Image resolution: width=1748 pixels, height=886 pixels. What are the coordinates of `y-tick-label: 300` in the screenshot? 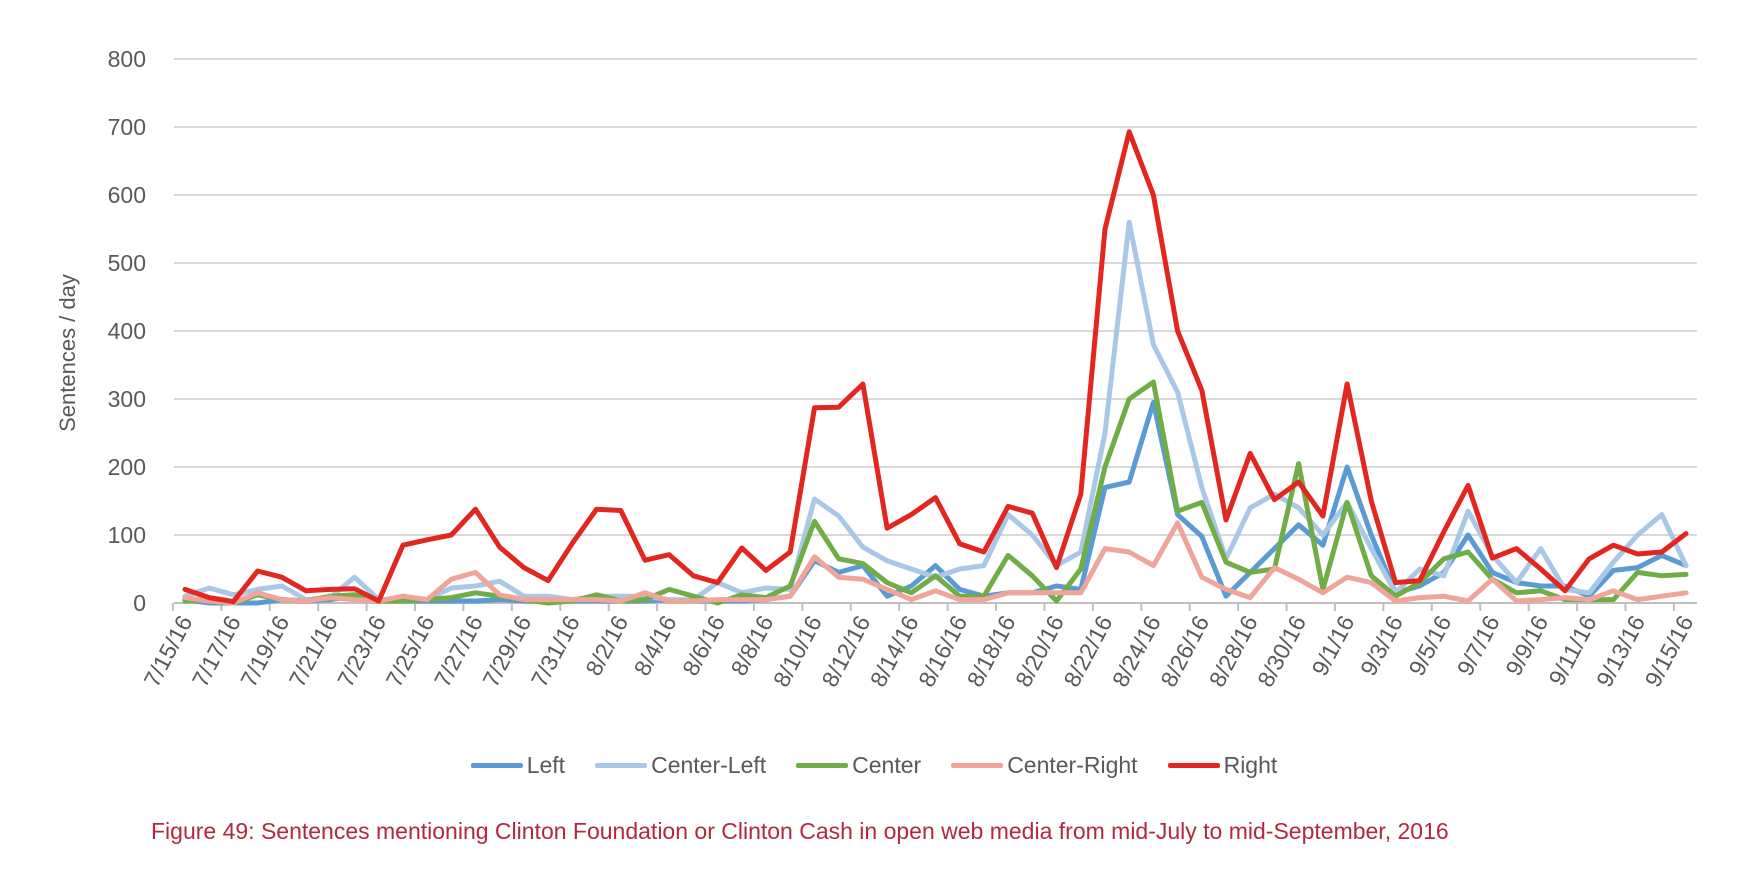 It's located at (127, 399).